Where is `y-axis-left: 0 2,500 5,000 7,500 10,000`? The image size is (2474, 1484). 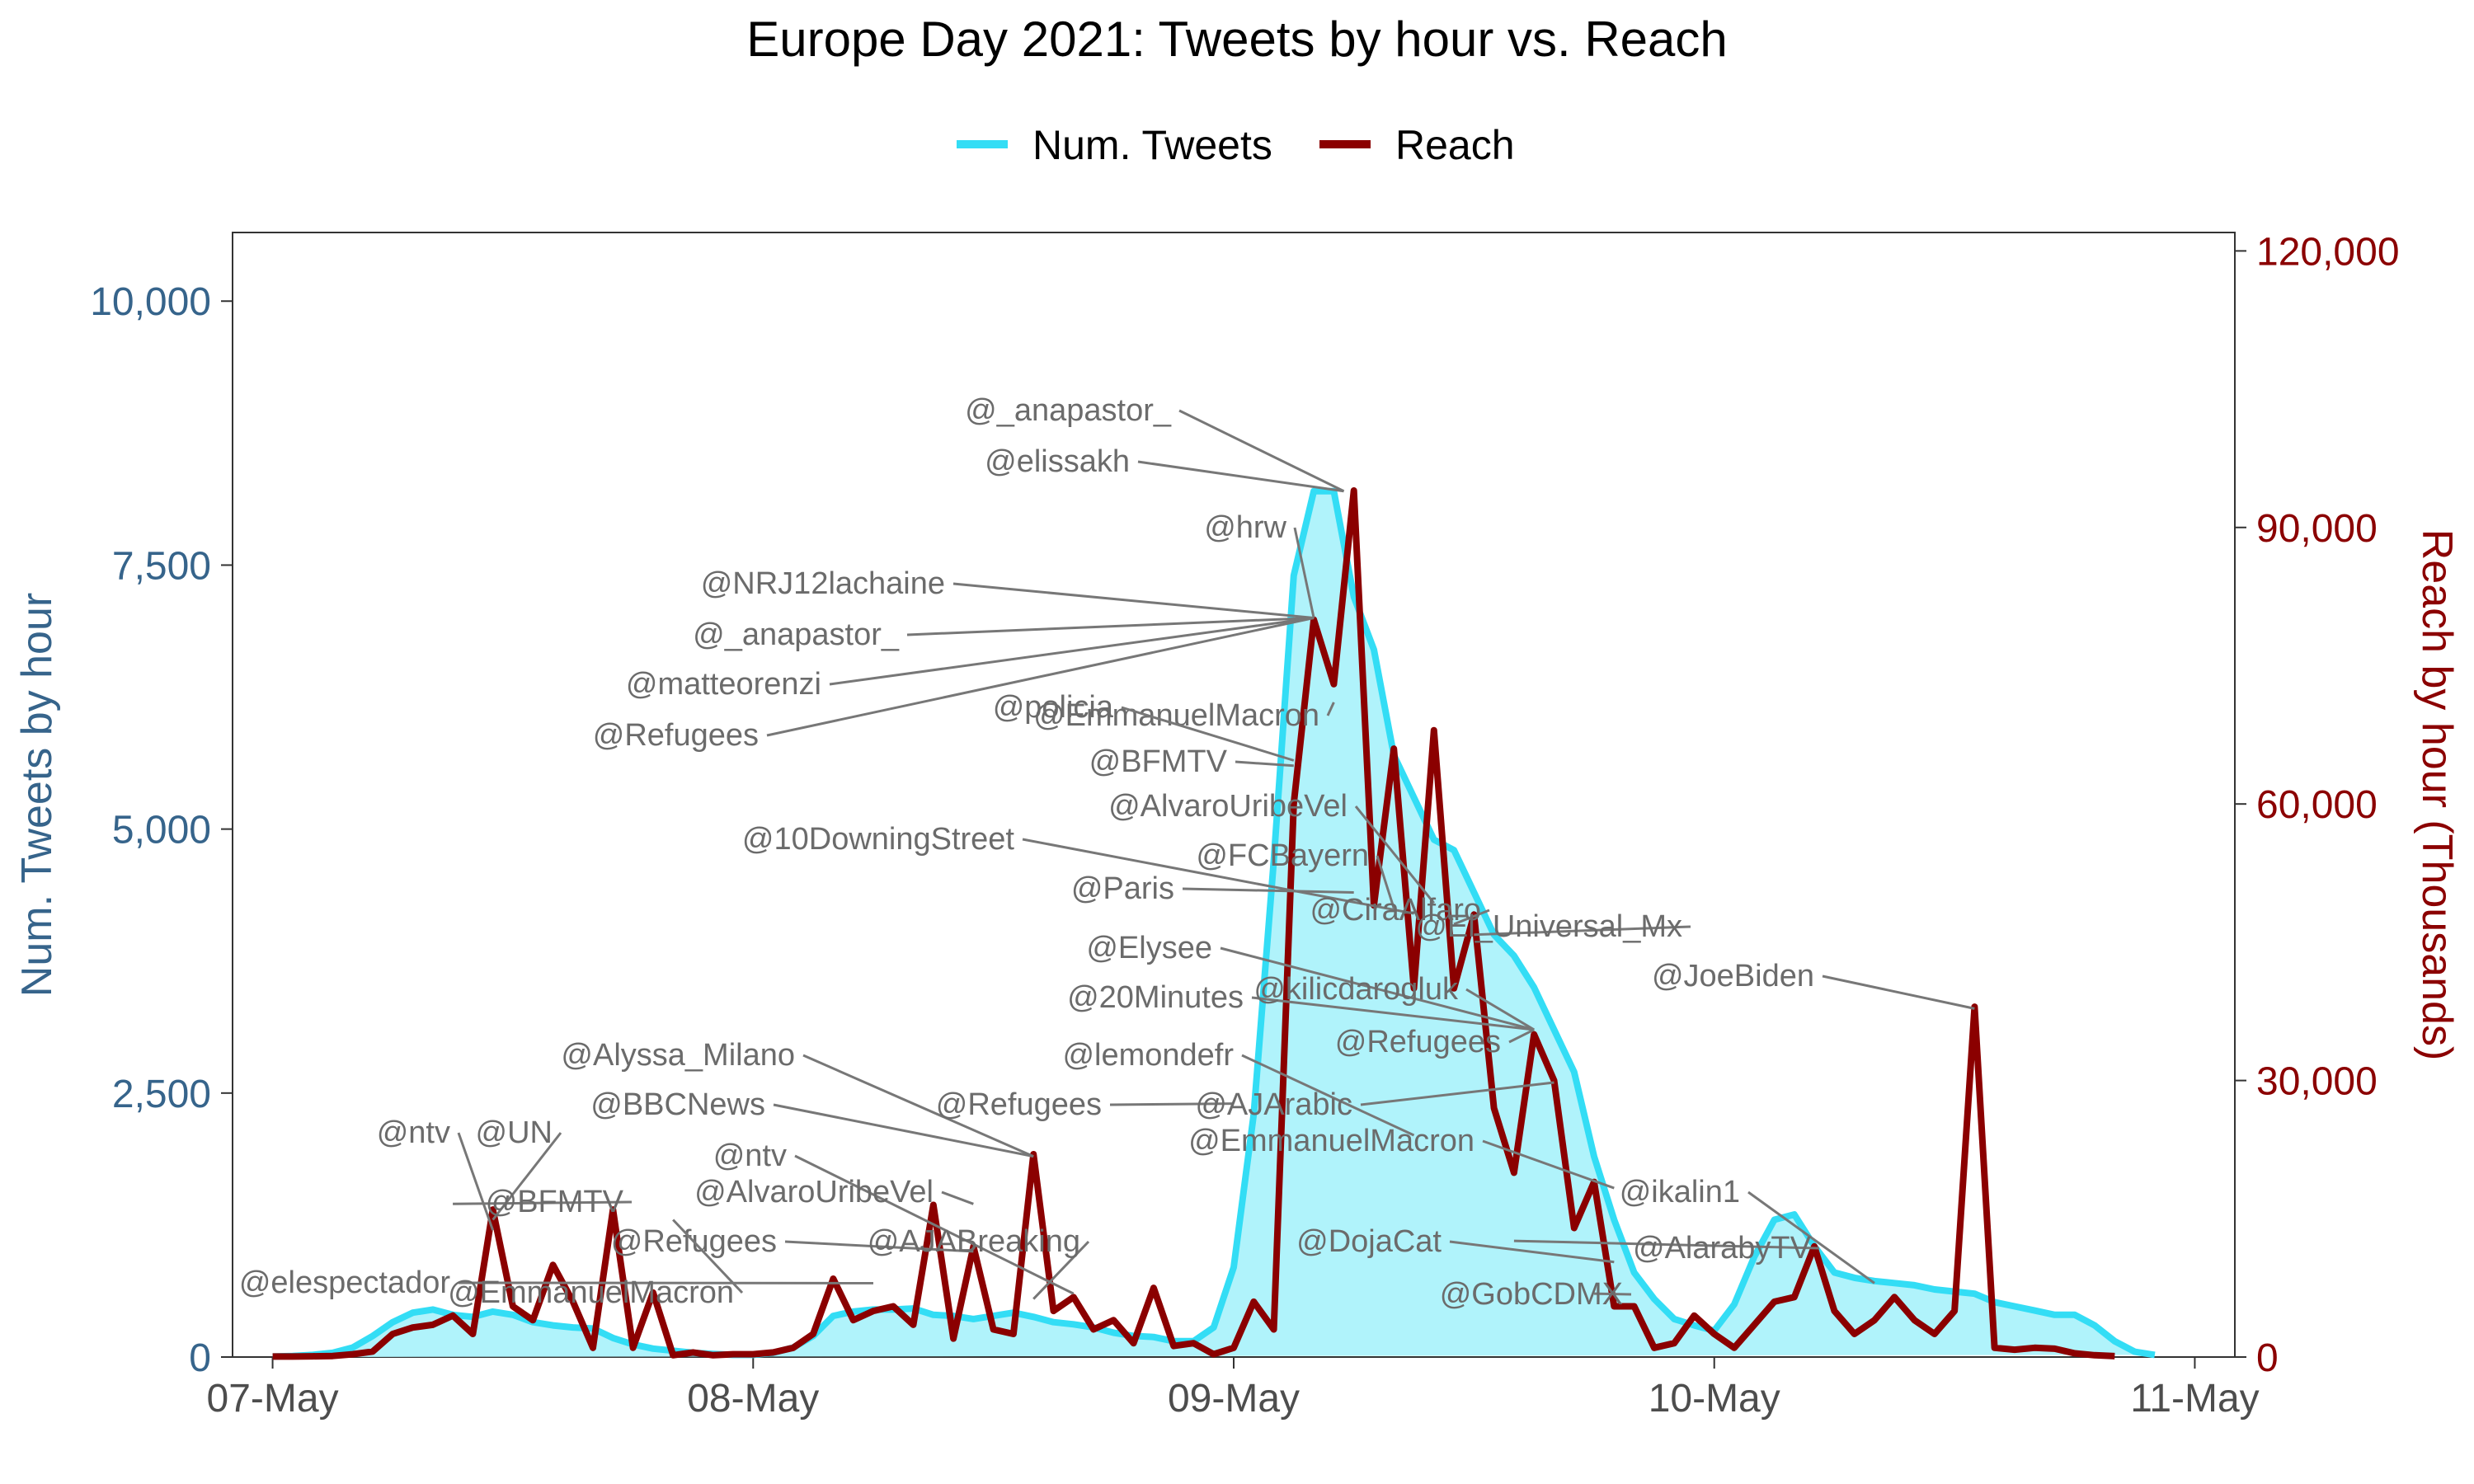
y-axis-left: 0 2,500 5,000 7,500 10,000 is located at coordinates (161, 830).